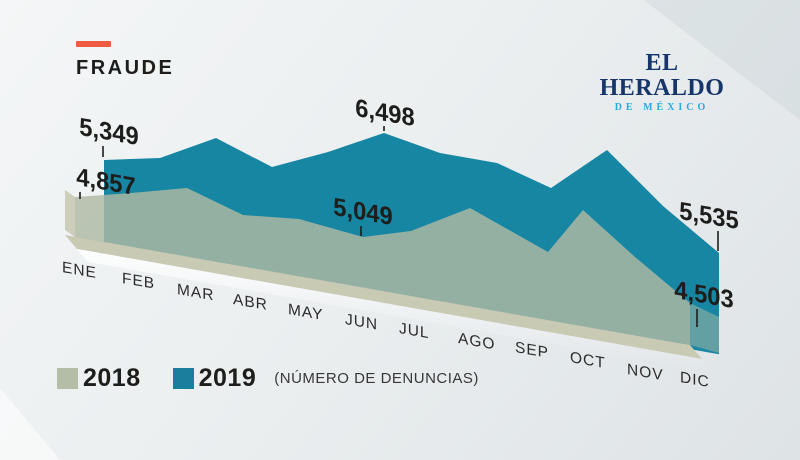 This screenshot has width=800, height=460. I want to click on legend: 2018 2019 (NÚMERO DE DENUNCIAS), so click(268, 378).